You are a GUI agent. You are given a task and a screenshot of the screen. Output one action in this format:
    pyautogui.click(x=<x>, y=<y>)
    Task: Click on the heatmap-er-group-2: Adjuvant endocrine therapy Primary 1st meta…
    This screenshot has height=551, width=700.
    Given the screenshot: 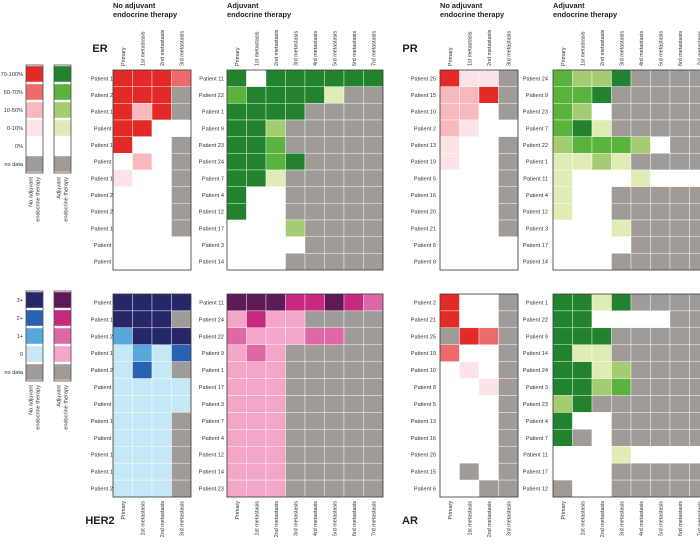 What is the action you would take?
    pyautogui.click(x=291, y=136)
    